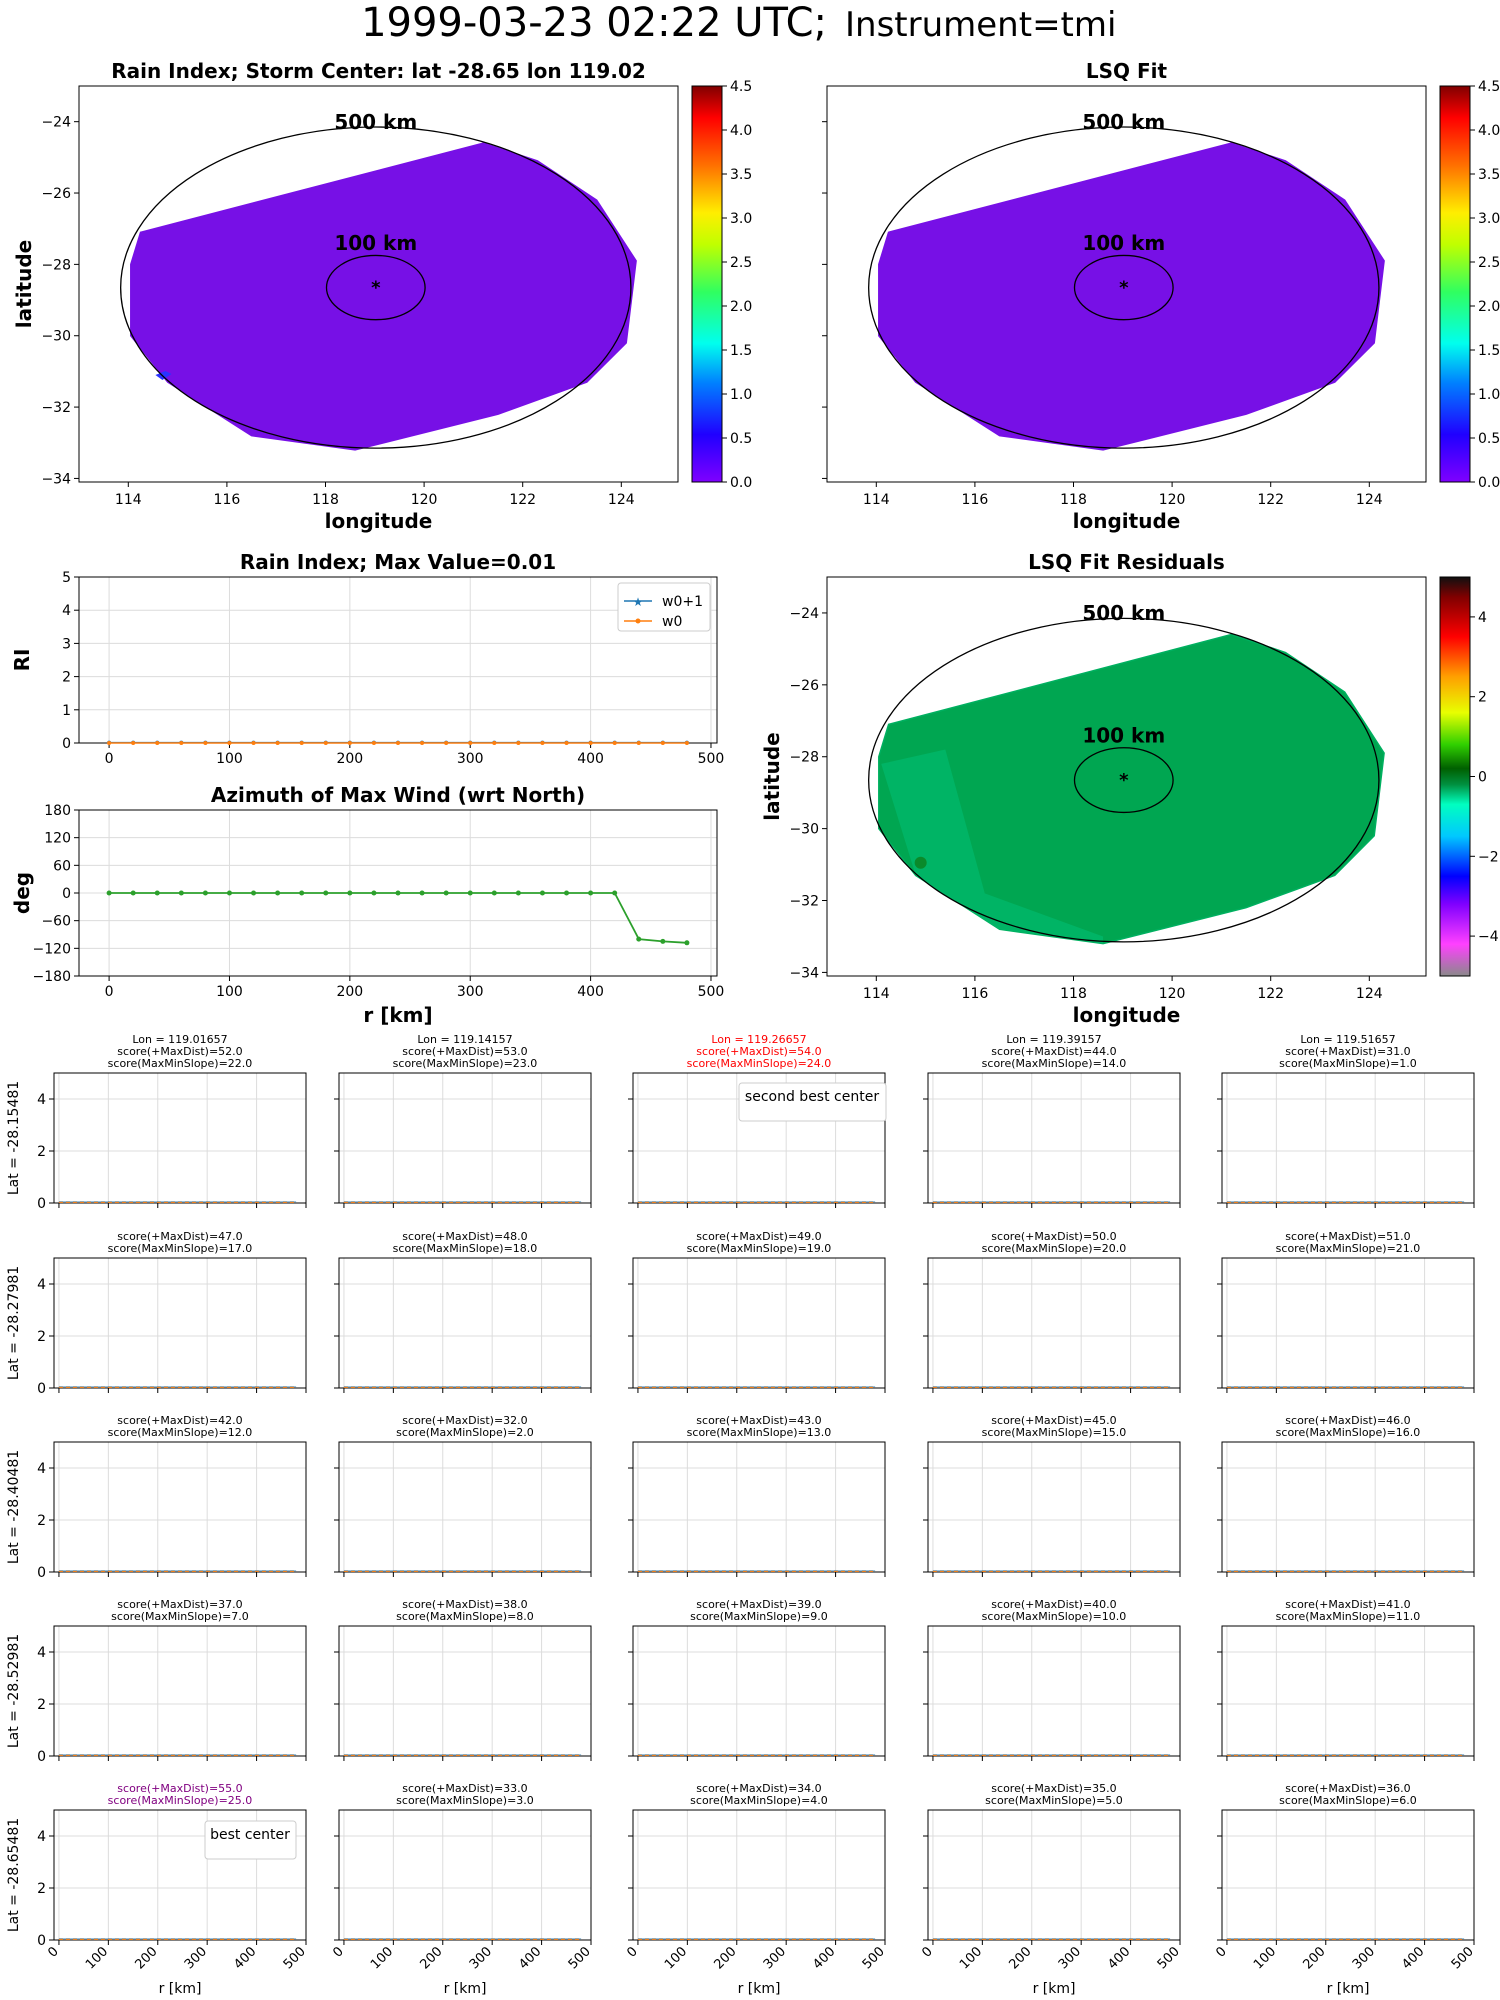 The image size is (1500, 2000). Describe the element at coordinates (522, 500) in the screenshot. I see `rain-xtick-label: 122` at that location.